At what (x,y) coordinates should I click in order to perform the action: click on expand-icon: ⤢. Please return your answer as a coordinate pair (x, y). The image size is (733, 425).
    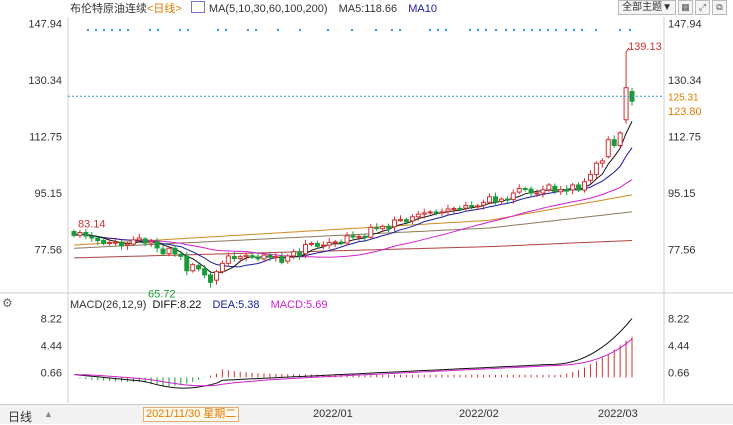
    Looking at the image, I should click on (702, 7).